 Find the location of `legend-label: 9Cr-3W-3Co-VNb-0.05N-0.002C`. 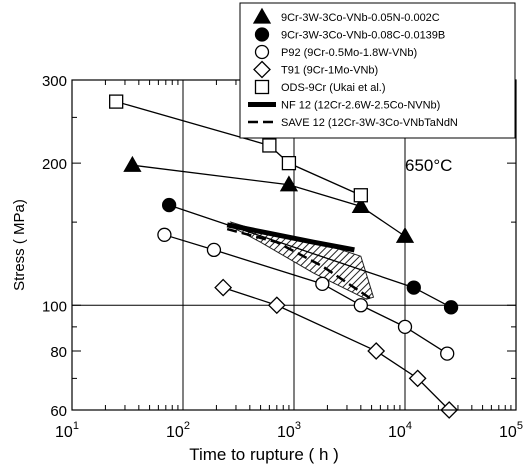

legend-label: 9Cr-3W-3Co-VNb-0.05N-0.002C is located at coordinates (360, 18).